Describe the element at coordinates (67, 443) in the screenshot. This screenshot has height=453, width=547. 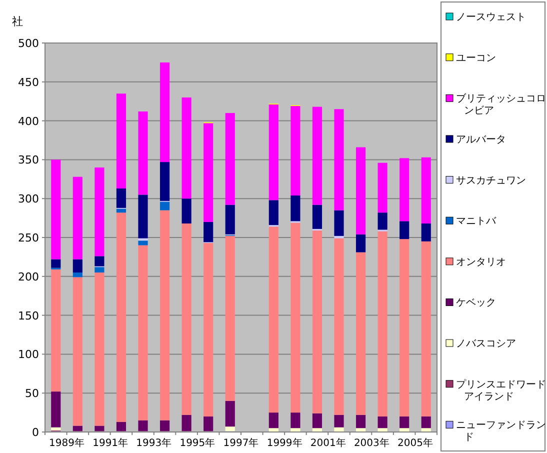
I see `x-tick-label: 1989年` at that location.